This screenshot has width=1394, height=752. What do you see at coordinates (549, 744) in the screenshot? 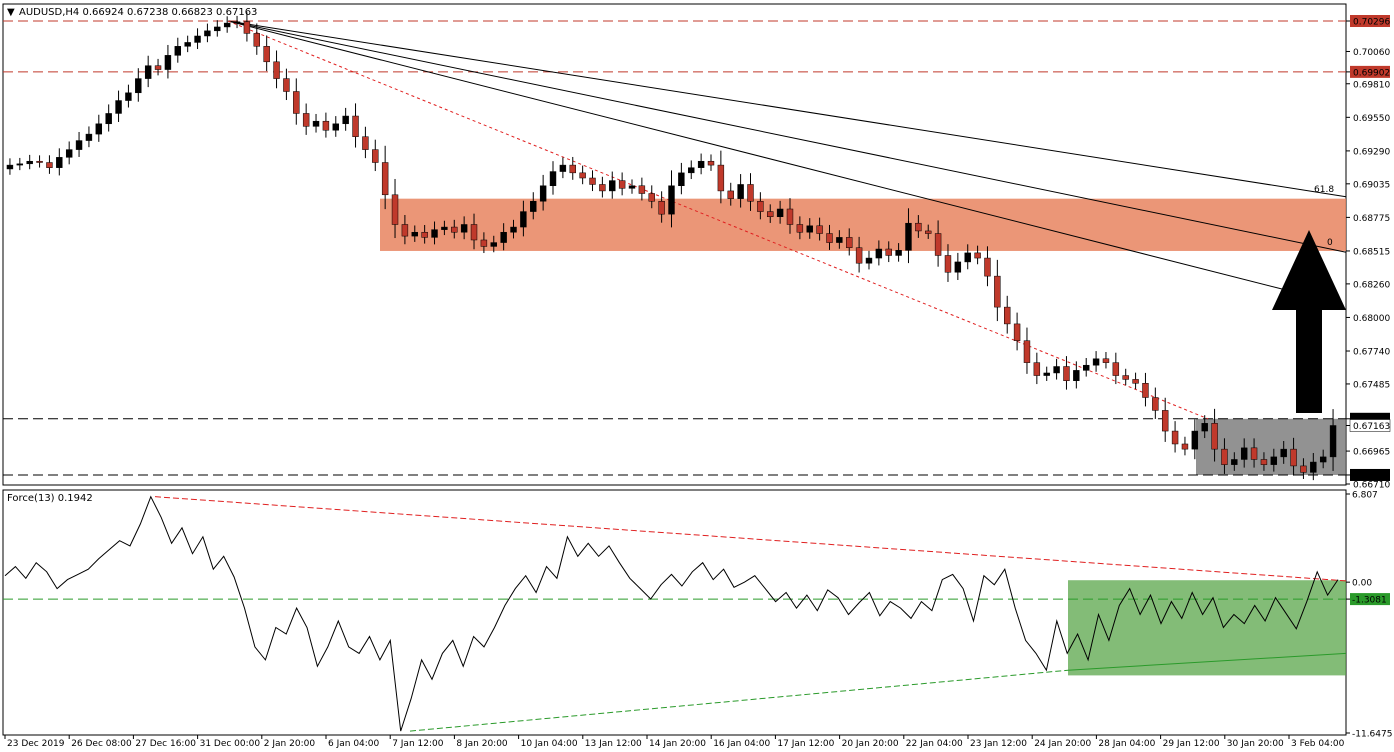
I see `time-tick-label: 10 Jan 04:00` at bounding box center [549, 744].